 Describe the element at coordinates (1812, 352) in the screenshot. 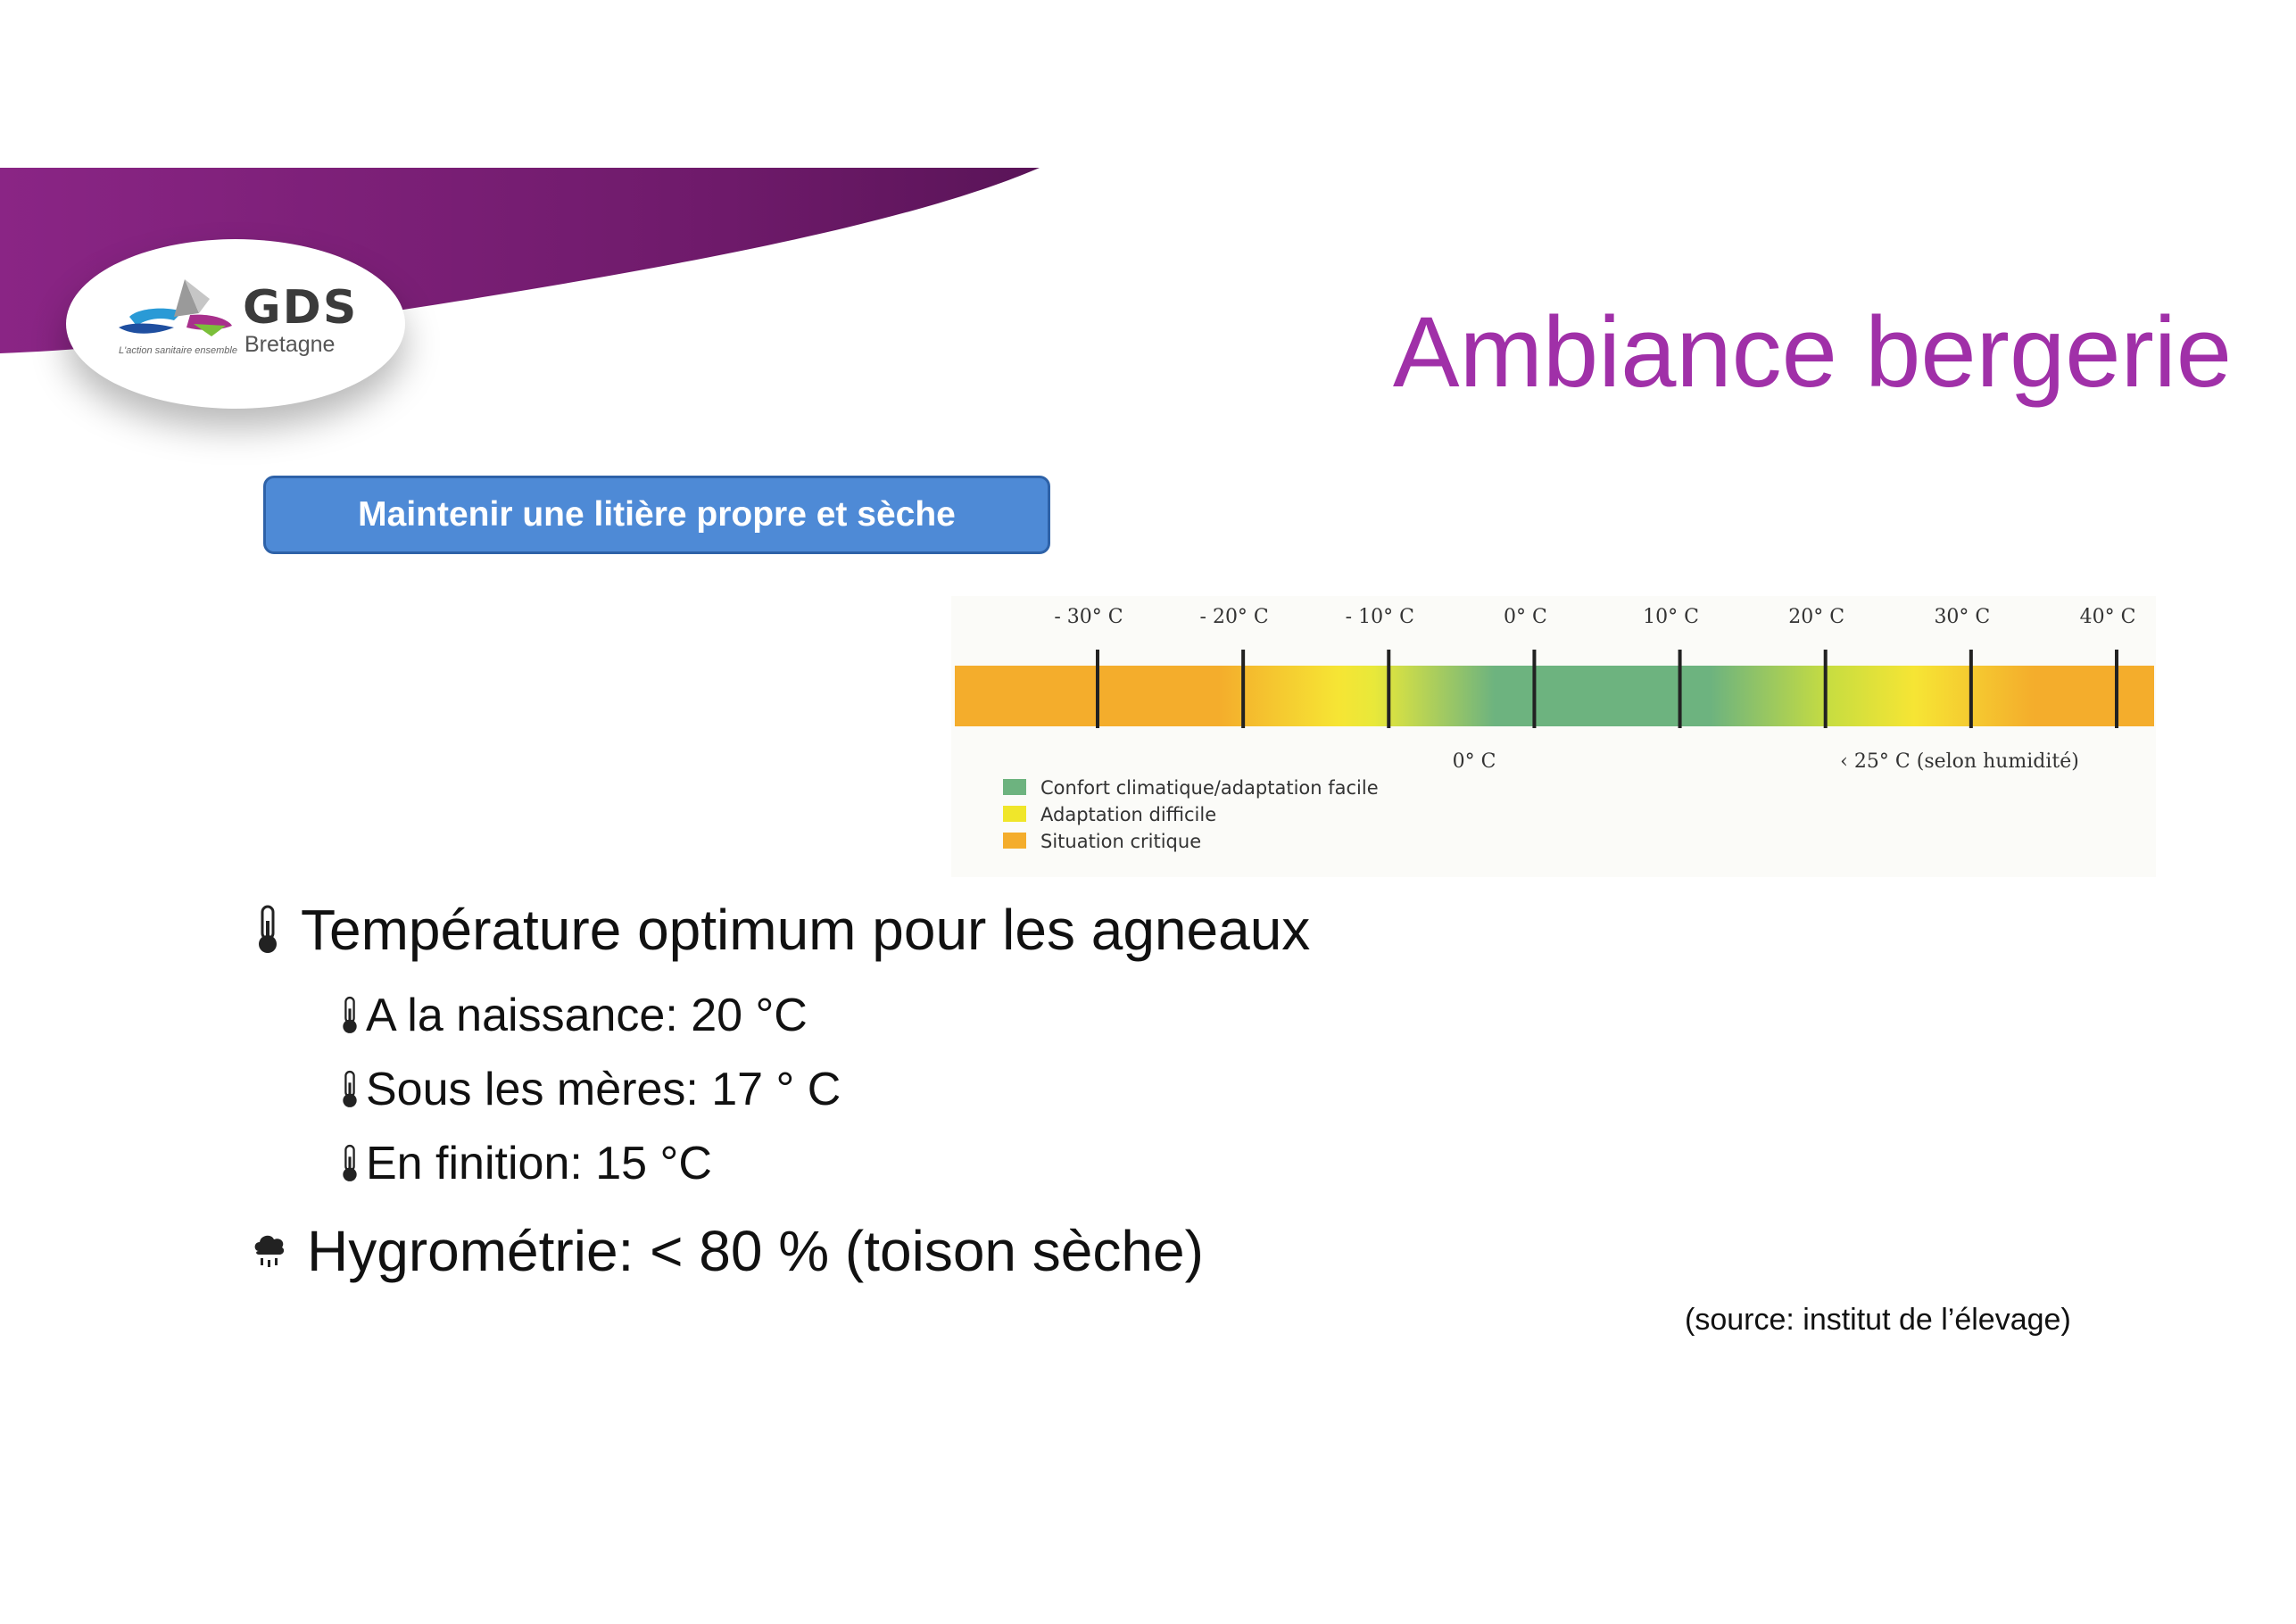

I see `page-title: Ambiance bergerie` at that location.